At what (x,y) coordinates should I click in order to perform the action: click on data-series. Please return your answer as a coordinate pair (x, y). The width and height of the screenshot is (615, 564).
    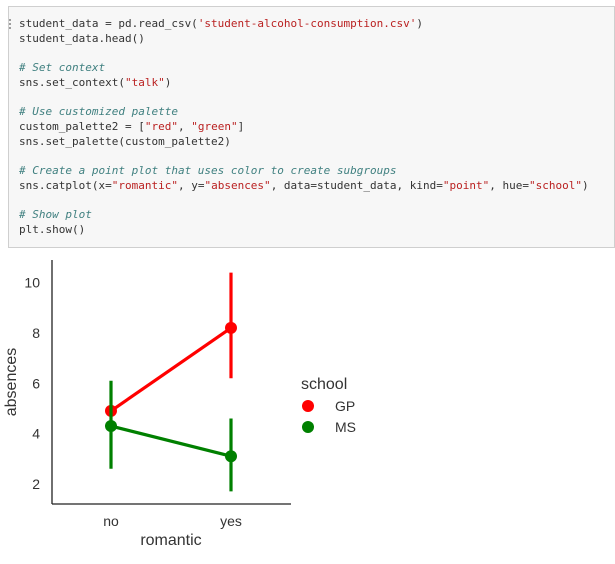
    Looking at the image, I should click on (171, 382).